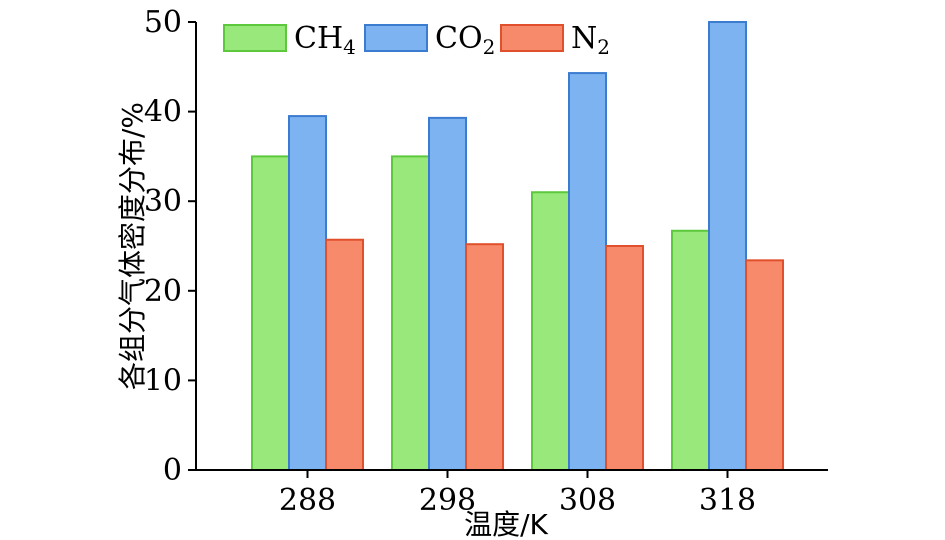 The image size is (945, 540). I want to click on y-axis-title: 各组分气体密度分布/%, so click(132, 246).